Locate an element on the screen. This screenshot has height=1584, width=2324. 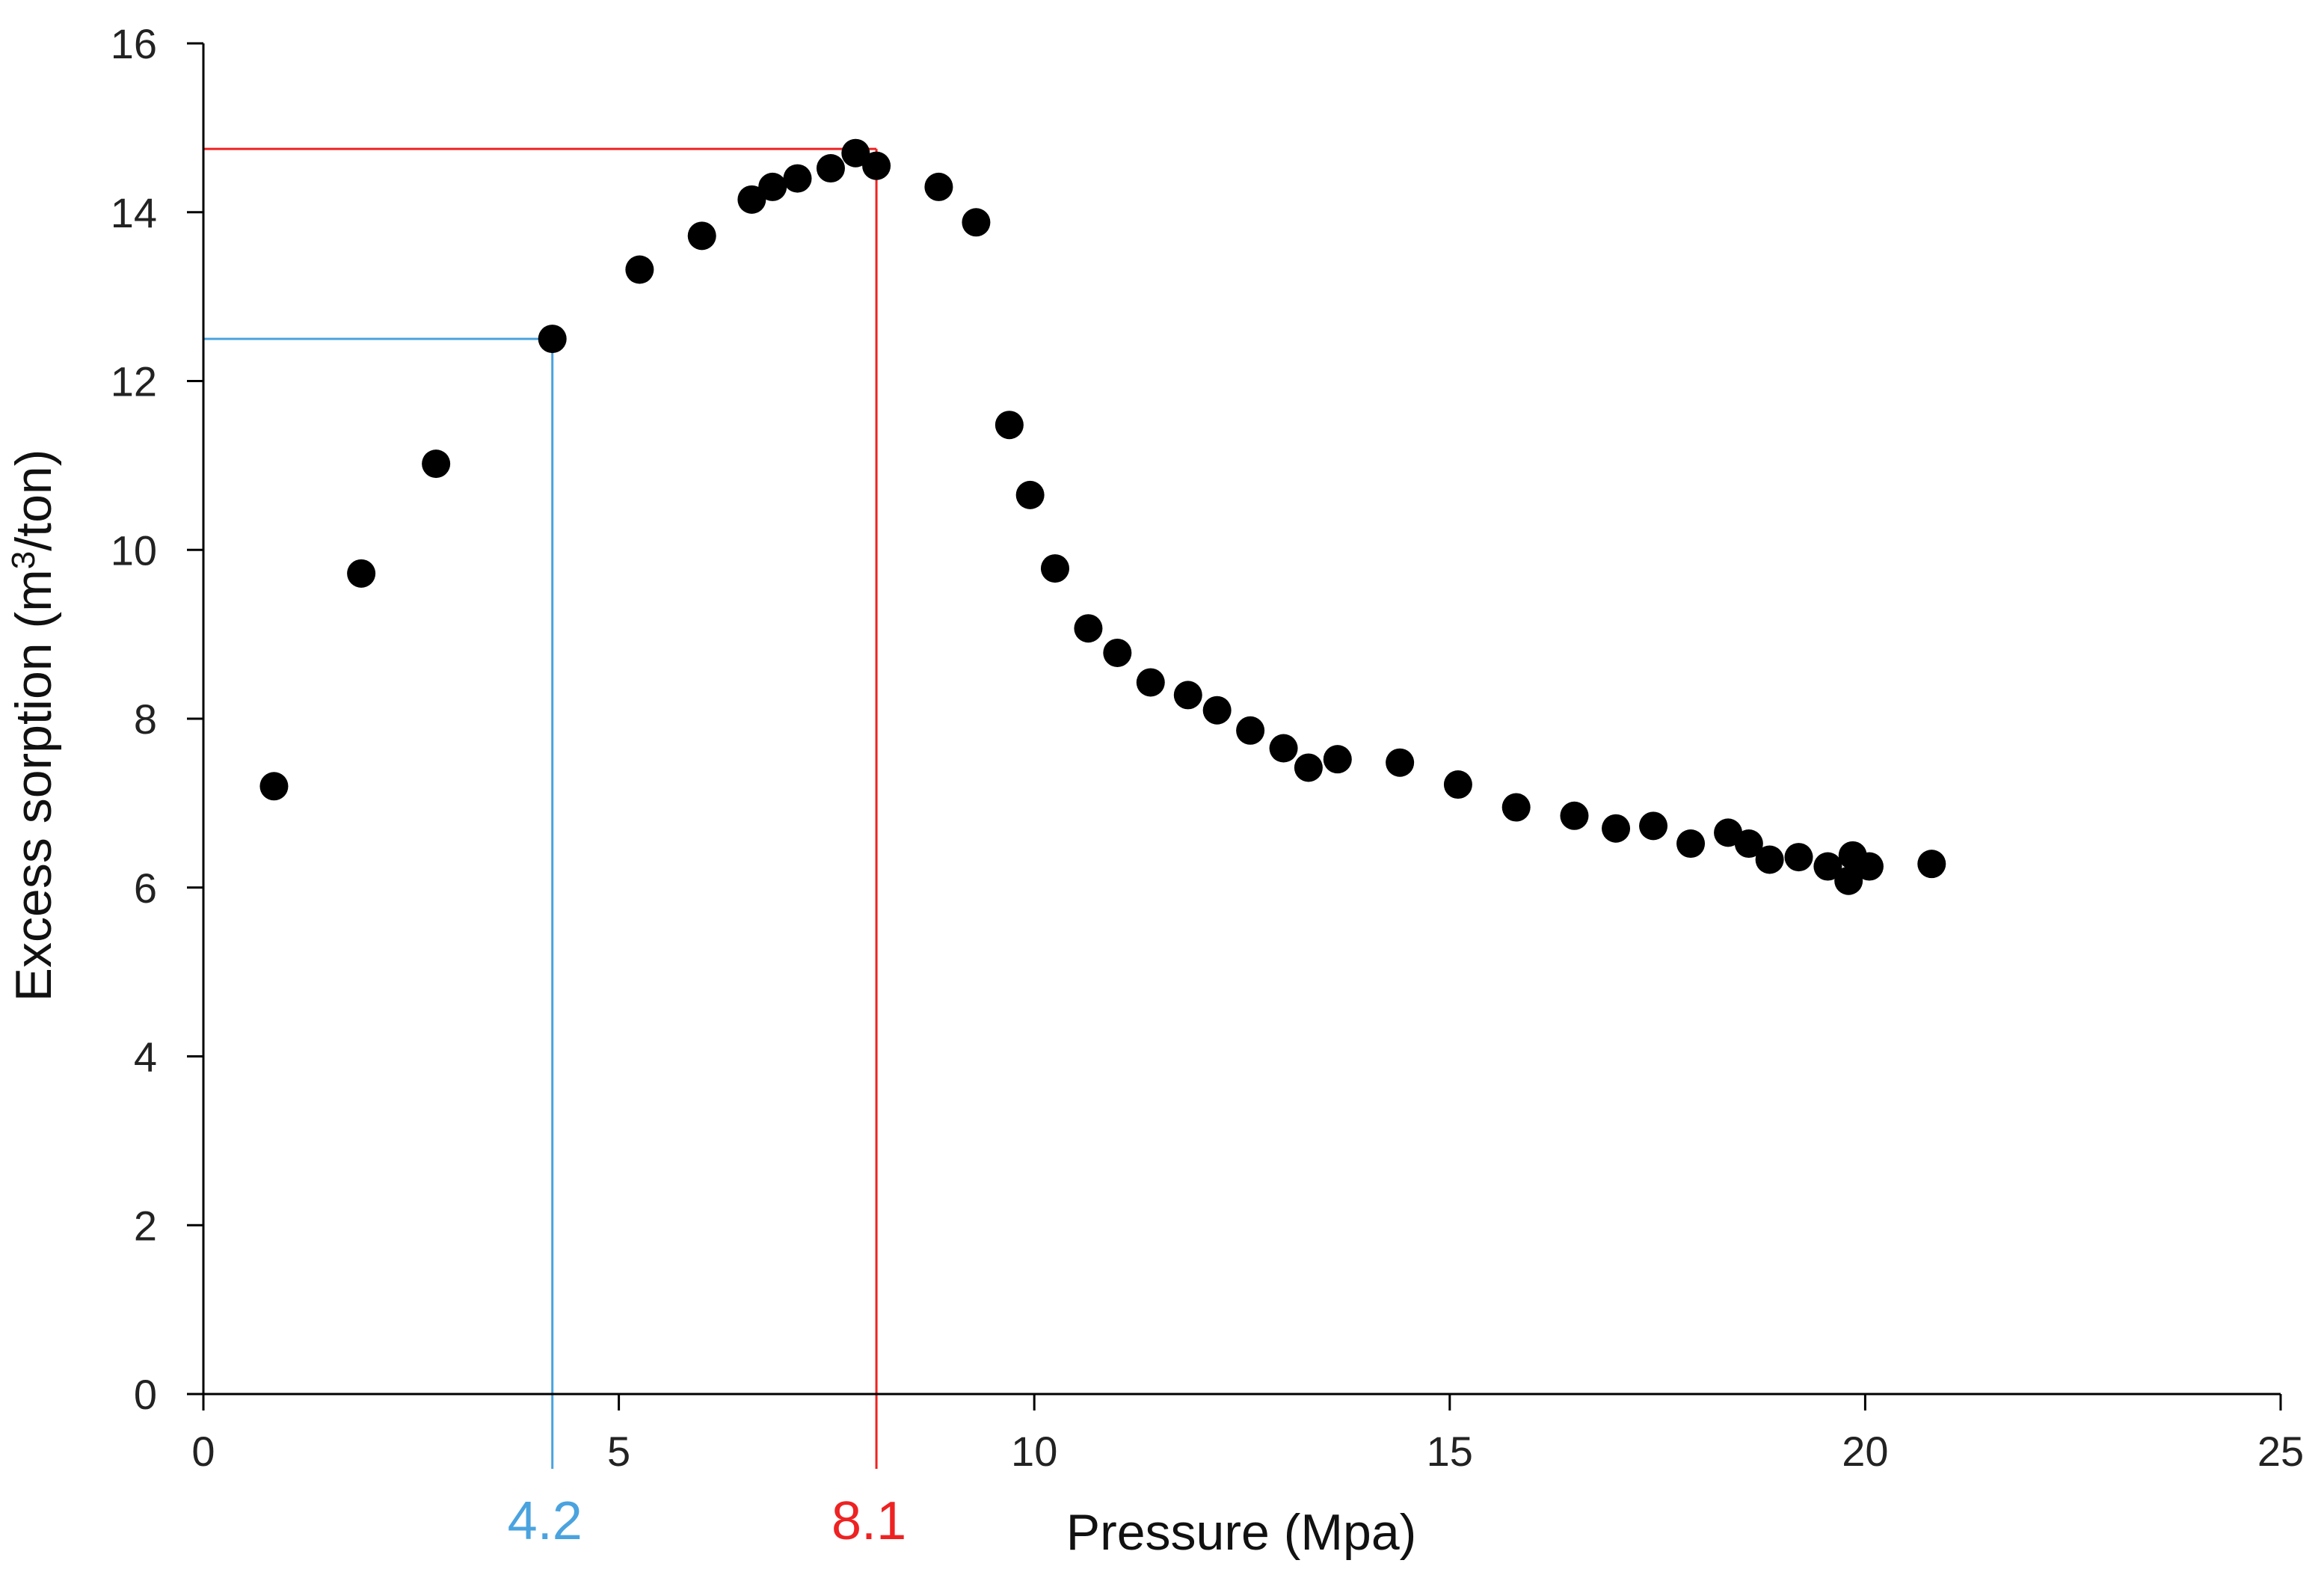
x-tick-label: 10 is located at coordinates (1034, 1451).